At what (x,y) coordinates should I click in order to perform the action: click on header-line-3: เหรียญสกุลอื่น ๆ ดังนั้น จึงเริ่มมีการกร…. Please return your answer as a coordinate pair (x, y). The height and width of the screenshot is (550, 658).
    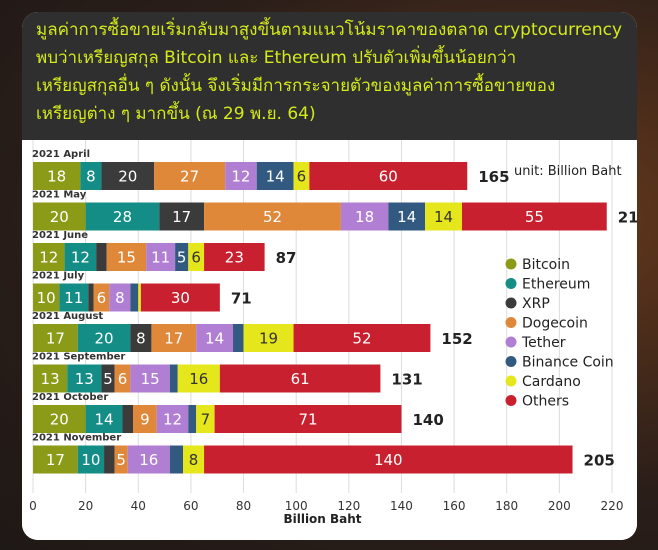
    Looking at the image, I should click on (296, 86).